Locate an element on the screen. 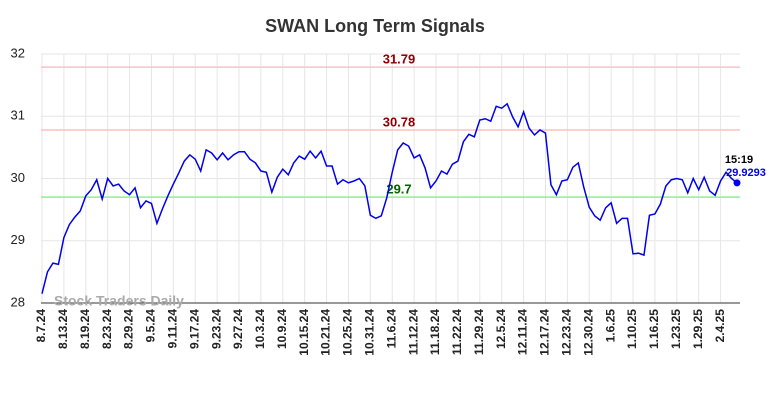 The height and width of the screenshot is (398, 784). signal-label: 30.78 is located at coordinates (399, 121).